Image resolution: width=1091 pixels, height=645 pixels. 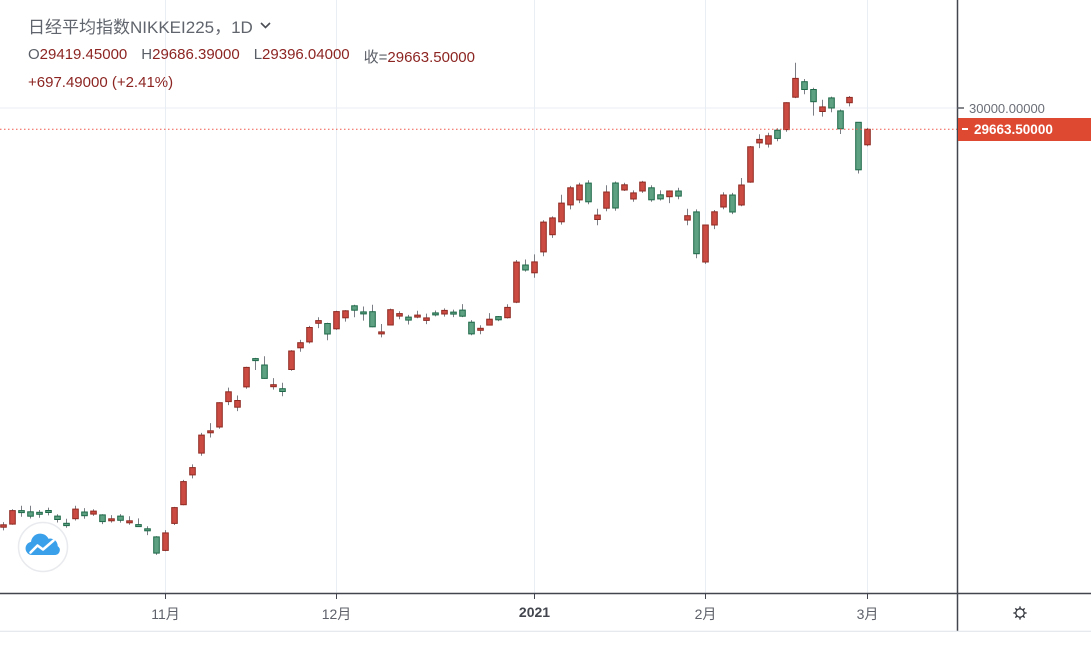 What do you see at coordinates (165, 614) in the screenshot?
I see `time-tick-label: 11月` at bounding box center [165, 614].